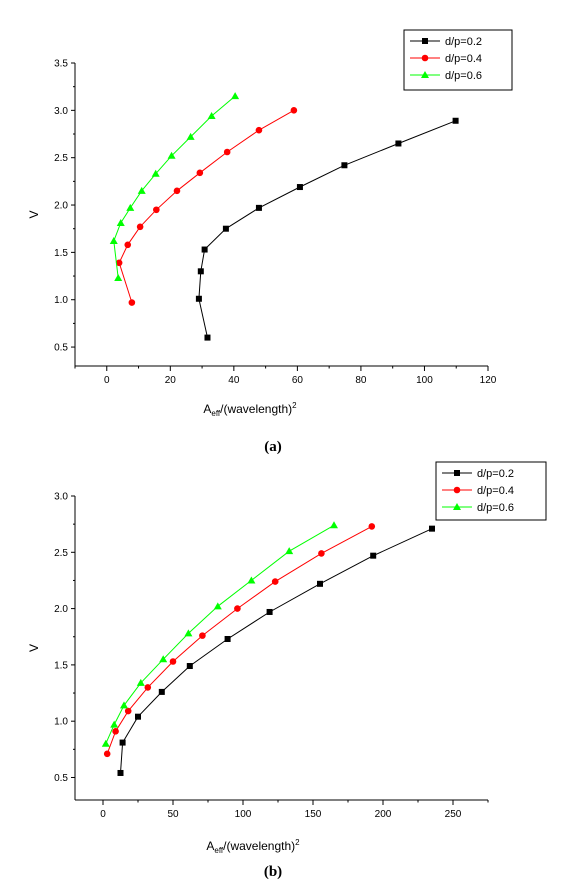 The height and width of the screenshot is (880, 567). What do you see at coordinates (61, 64) in the screenshot?
I see `y-tick-label: 3.5` at bounding box center [61, 64].